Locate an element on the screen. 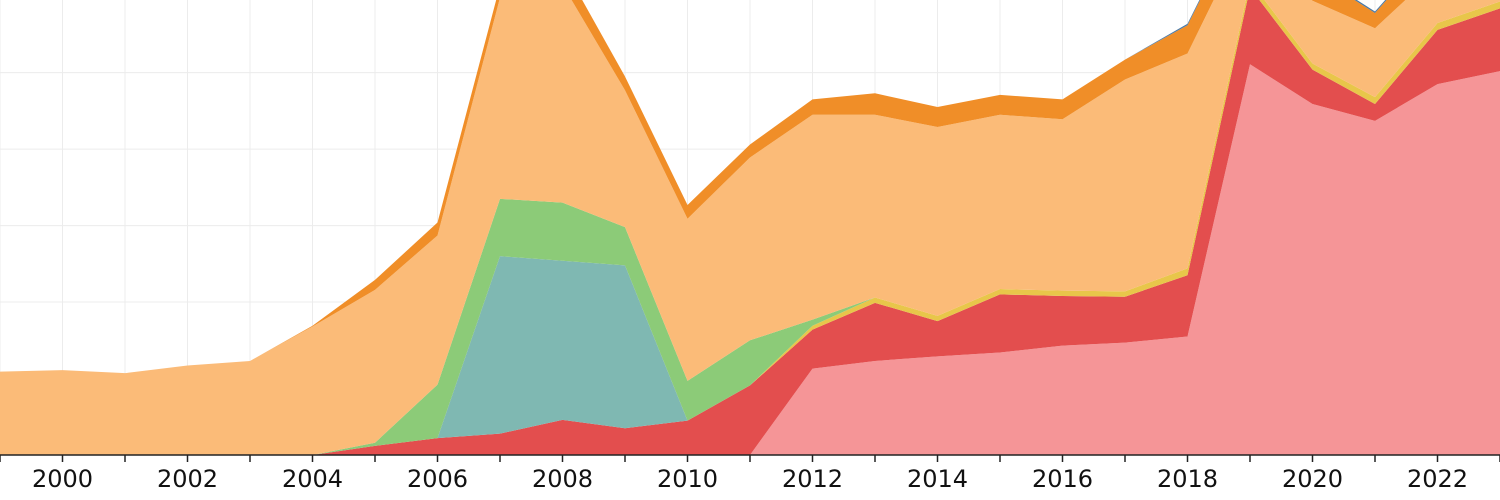  x-tick-label: 2018 is located at coordinates (1187, 479).